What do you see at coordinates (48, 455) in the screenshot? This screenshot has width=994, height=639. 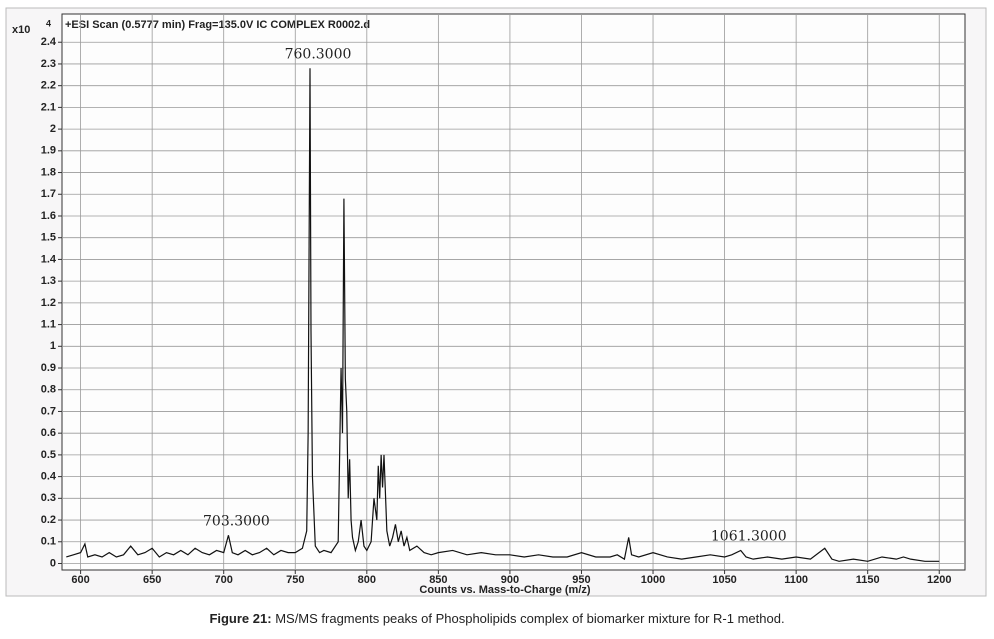 I see `y-tick-label: 0.5` at bounding box center [48, 455].